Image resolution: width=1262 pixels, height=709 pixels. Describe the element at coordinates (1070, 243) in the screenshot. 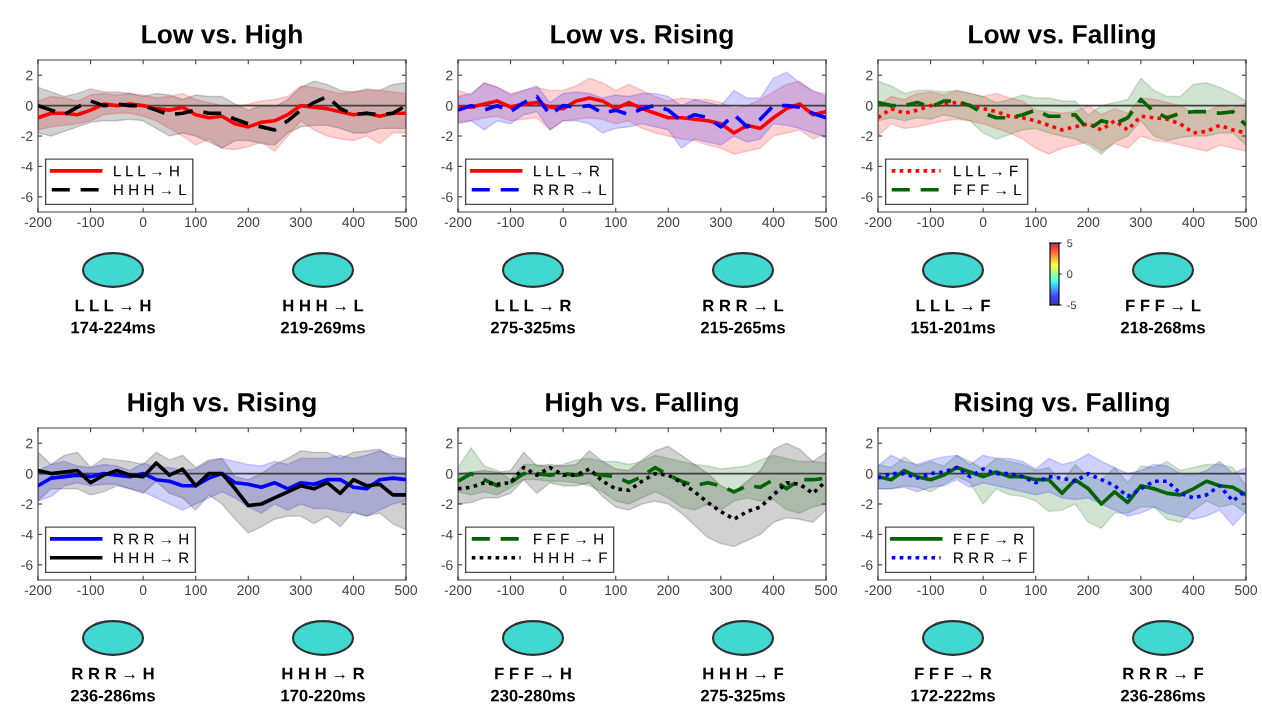

I see `color-bar-label: 5` at that location.